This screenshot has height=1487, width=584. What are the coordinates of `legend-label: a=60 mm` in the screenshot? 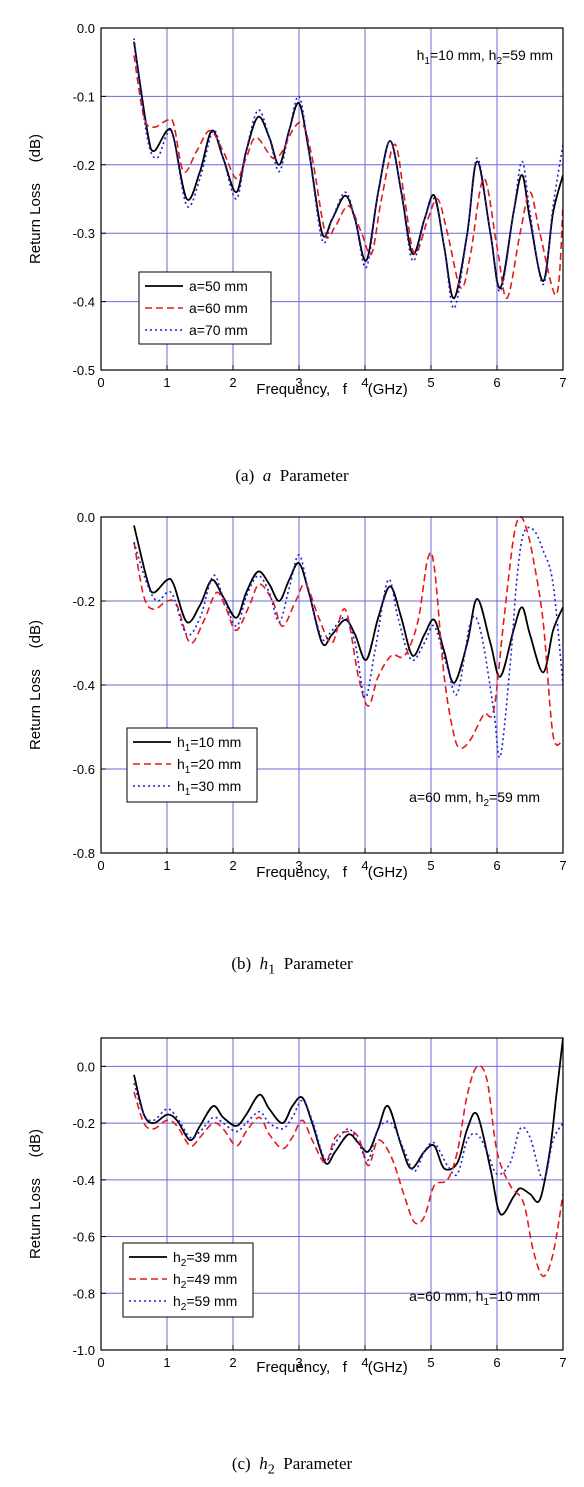 It's located at (218, 308).